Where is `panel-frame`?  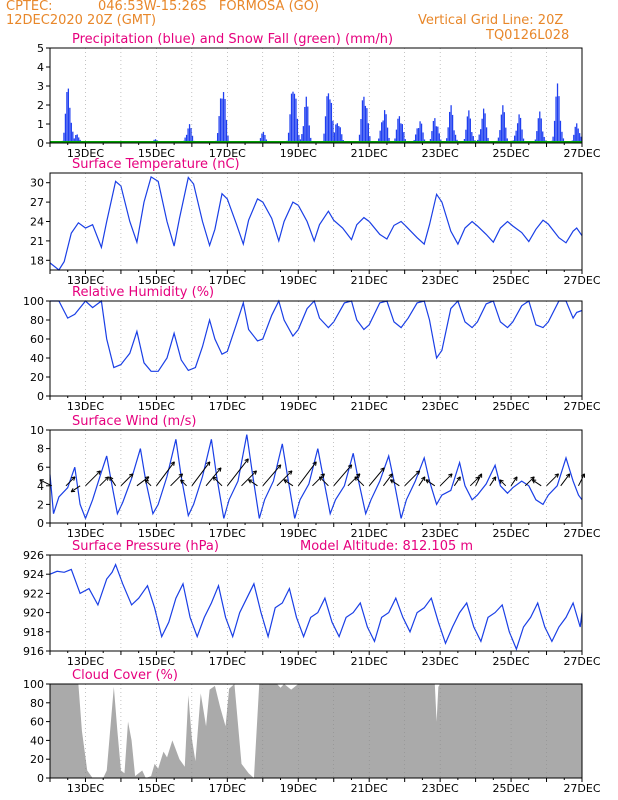
panel-frame is located at coordinates (316, 603).